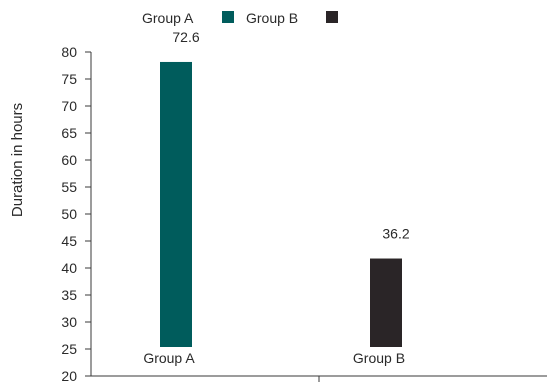  I want to click on legend: Group A Group B, so click(240, 18).